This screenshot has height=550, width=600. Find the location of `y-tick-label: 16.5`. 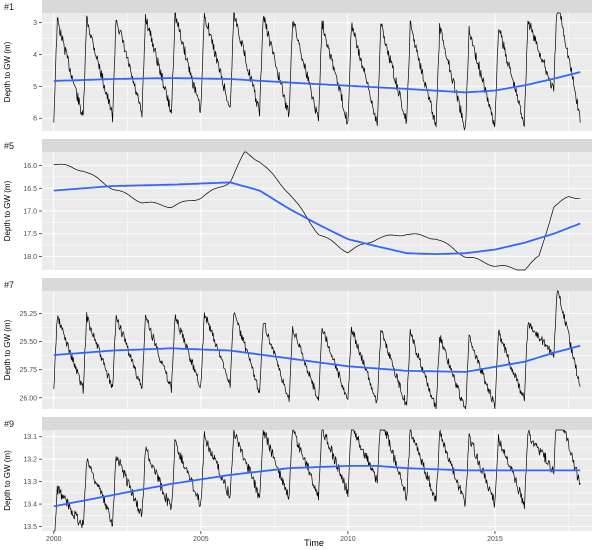

y-tick-label: 16.5 is located at coordinates (30, 189).